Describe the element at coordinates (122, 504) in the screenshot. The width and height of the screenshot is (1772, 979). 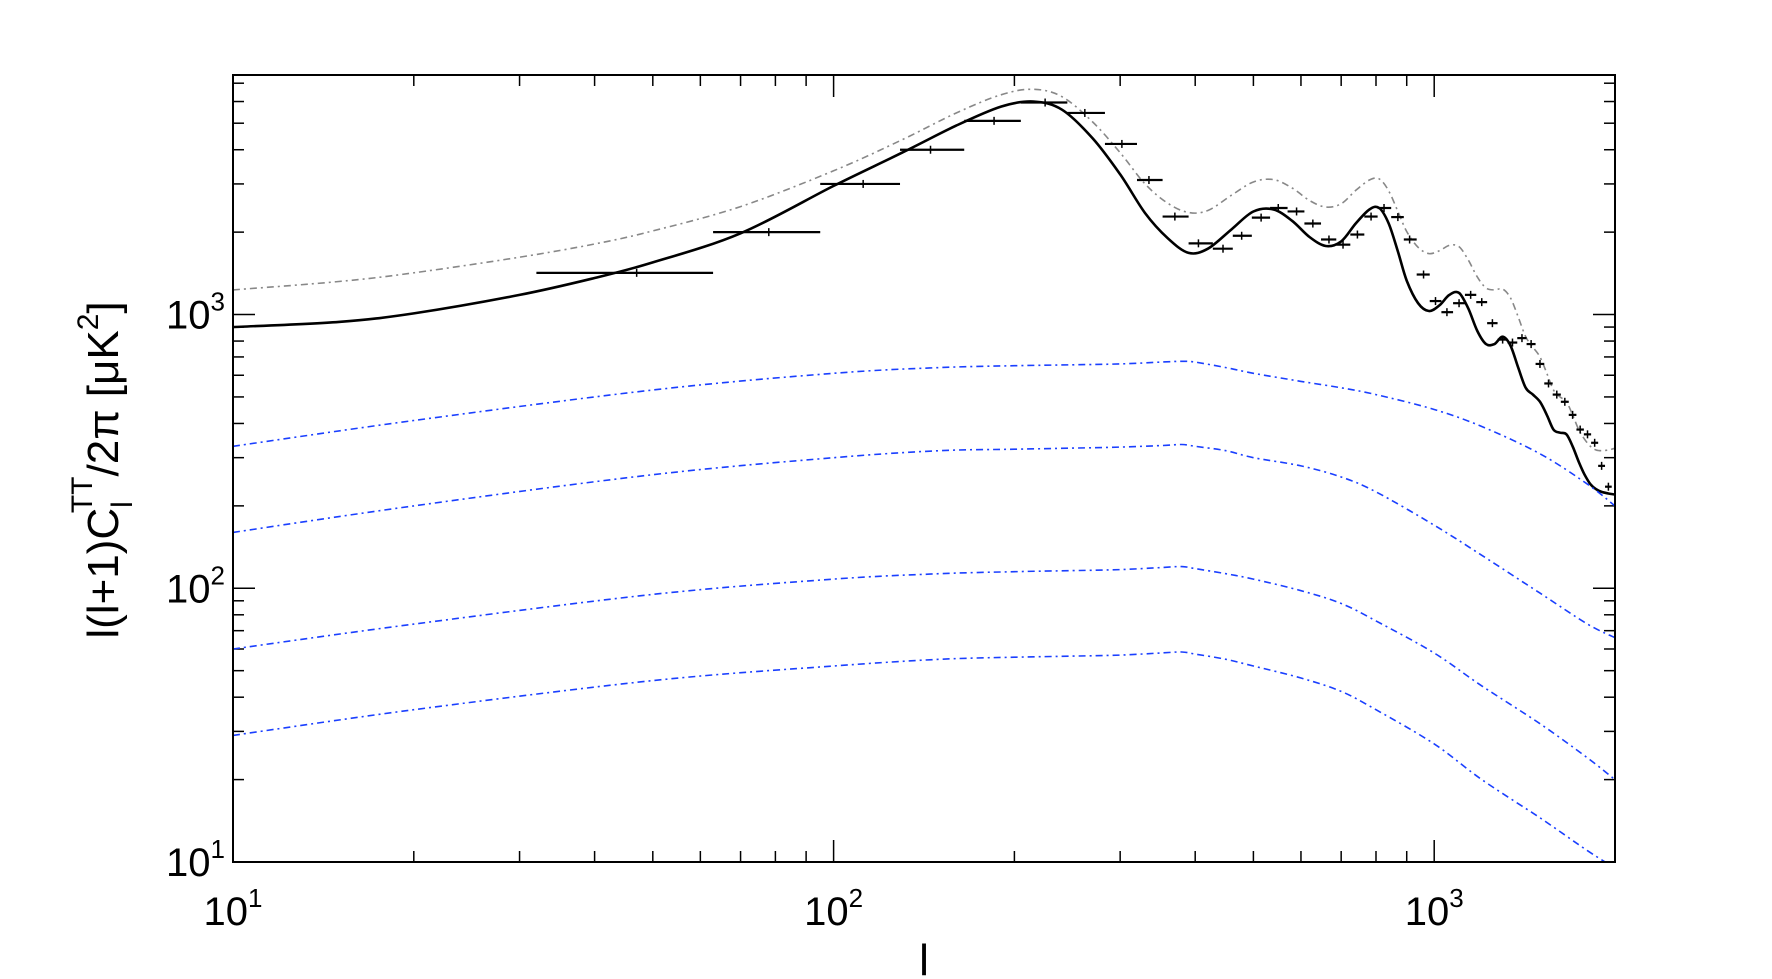
I see `y-axis-title-sub: l` at that location.